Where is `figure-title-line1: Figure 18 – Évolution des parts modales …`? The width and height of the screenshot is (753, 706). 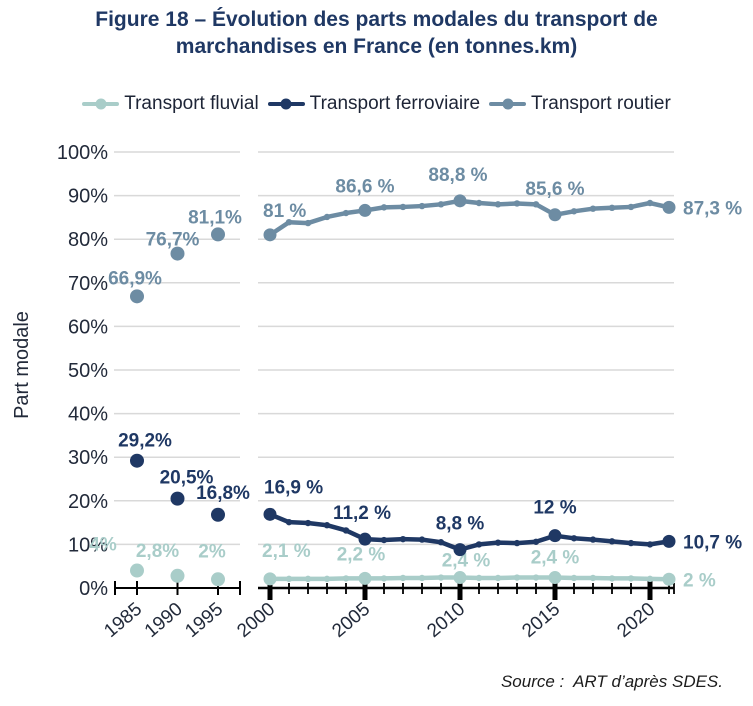 figure-title-line1: Figure 18 – Évolution des parts modales … is located at coordinates (376, 19).